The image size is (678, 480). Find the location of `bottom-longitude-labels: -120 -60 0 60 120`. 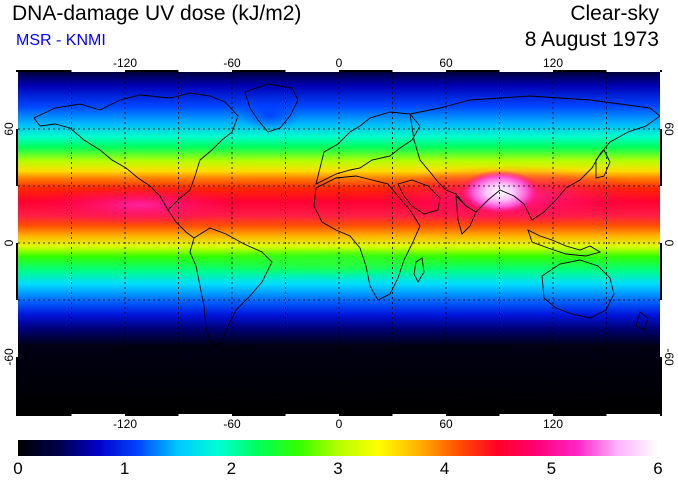

bottom-longitude-labels: -120 -60 0 60 120 is located at coordinates (338, 424).